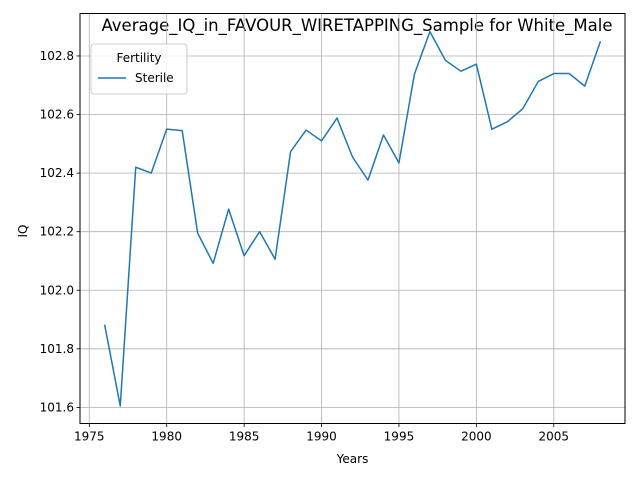 This screenshot has height=480, width=640. I want to click on x-tick-label: 1990, so click(321, 437).